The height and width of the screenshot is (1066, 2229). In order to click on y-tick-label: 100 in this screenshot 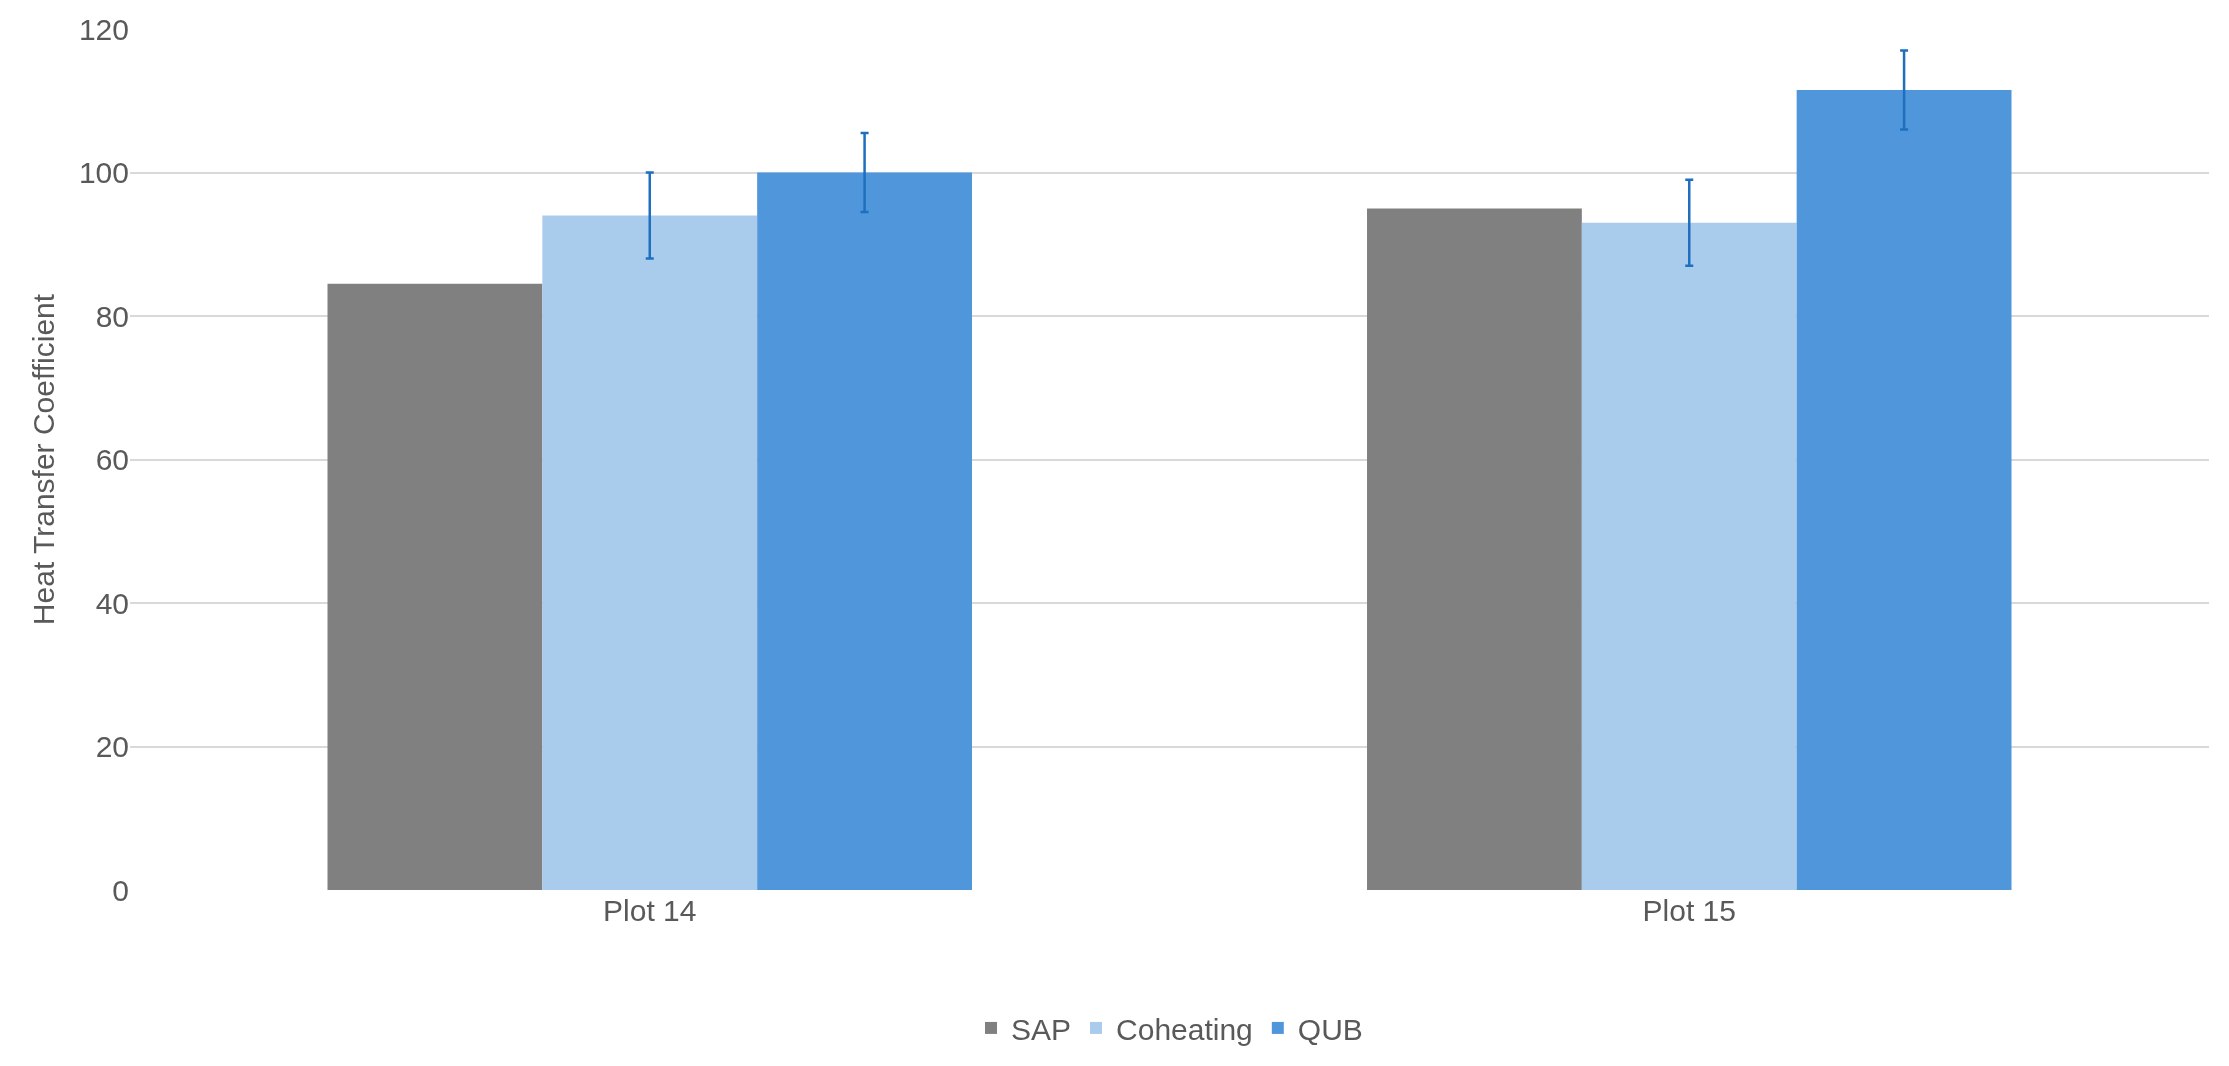, I will do `click(103, 172)`.